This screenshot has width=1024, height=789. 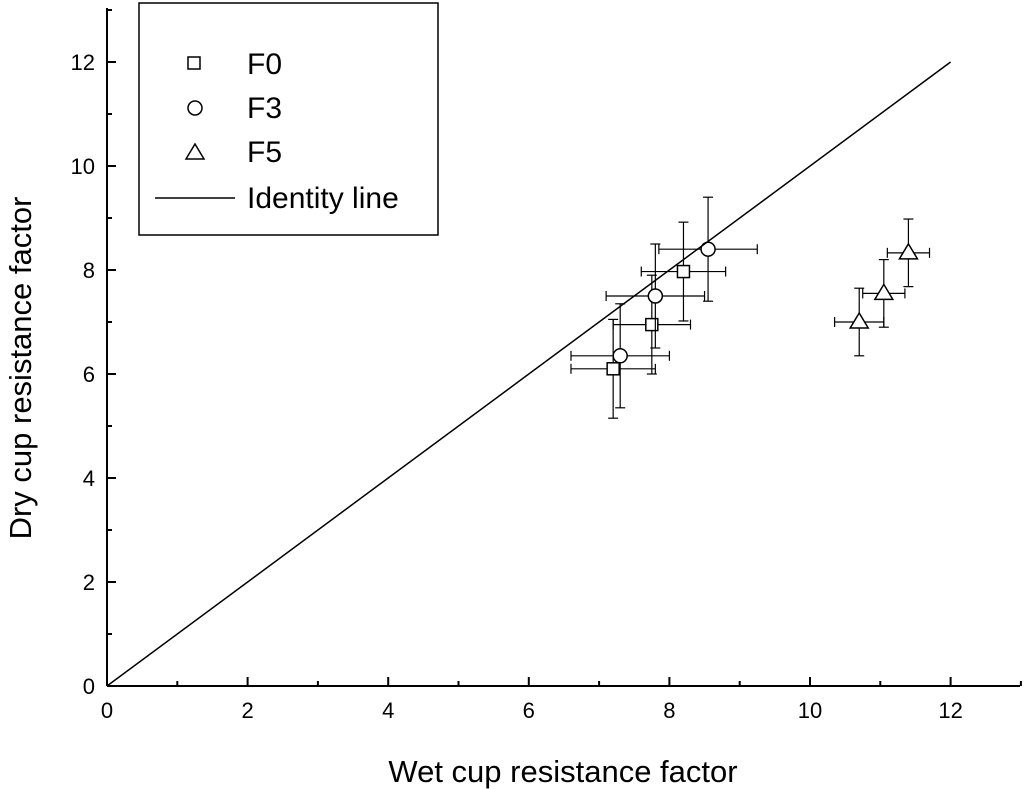 I want to click on legend-f0-square-icon, so click(x=194, y=63).